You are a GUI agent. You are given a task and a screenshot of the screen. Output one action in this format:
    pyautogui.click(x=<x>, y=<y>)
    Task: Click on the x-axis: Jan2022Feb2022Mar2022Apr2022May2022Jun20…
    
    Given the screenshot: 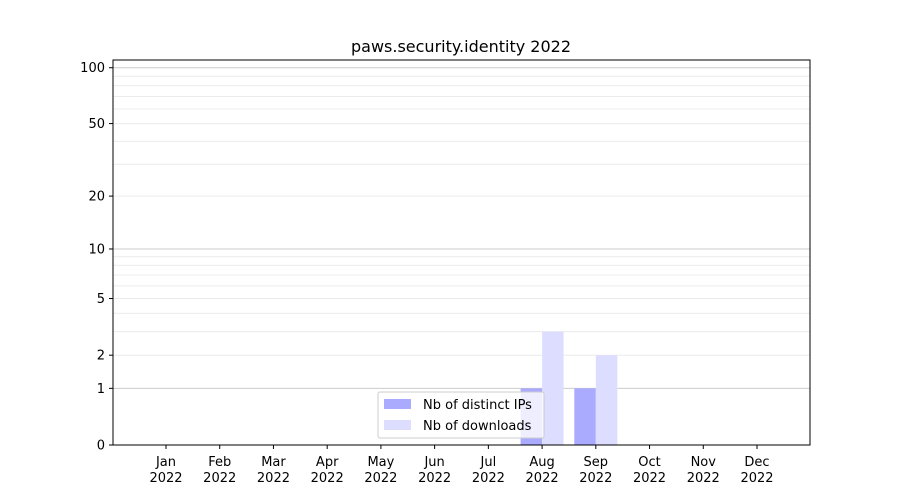 What is the action you would take?
    pyautogui.click(x=461, y=465)
    